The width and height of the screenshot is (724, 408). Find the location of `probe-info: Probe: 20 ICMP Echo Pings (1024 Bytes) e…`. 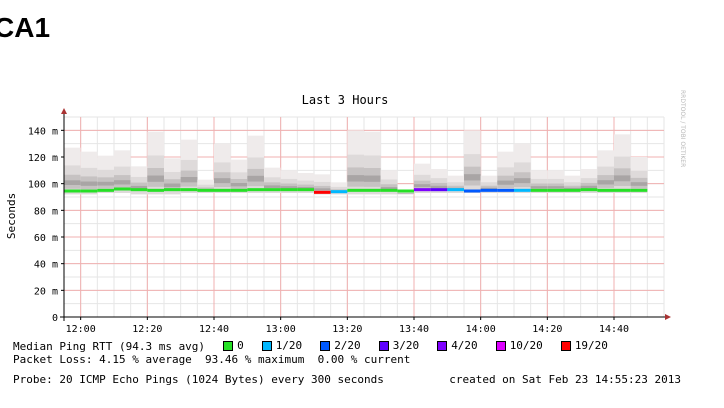

probe-info: Probe: 20 ICMP Echo Pings (1024 Bytes) e… is located at coordinates (347, 379).